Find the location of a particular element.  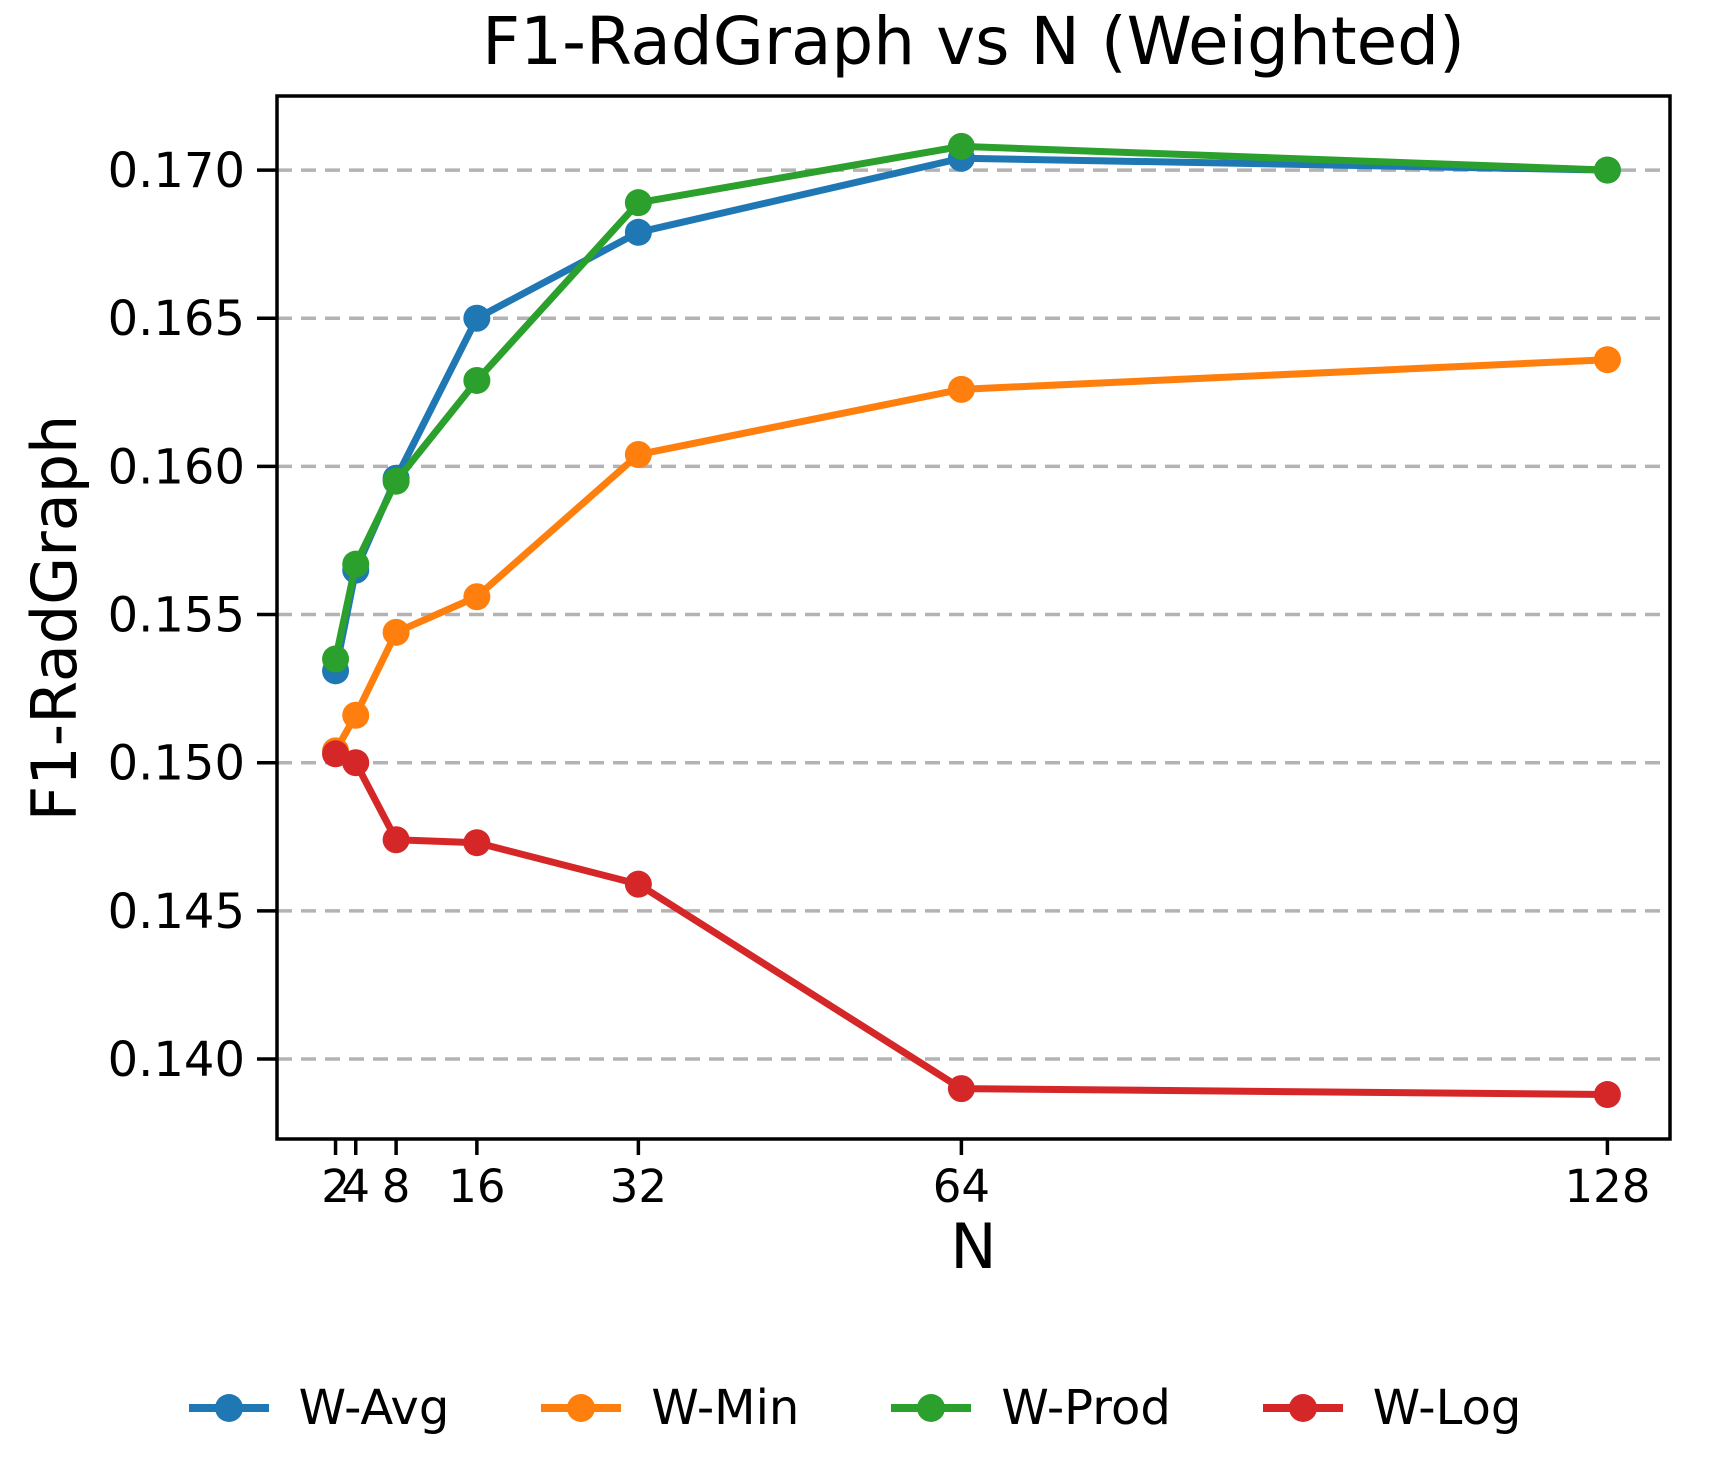

legend: W-Avg W-Min W-Prod W-Log is located at coordinates (855, 1408).